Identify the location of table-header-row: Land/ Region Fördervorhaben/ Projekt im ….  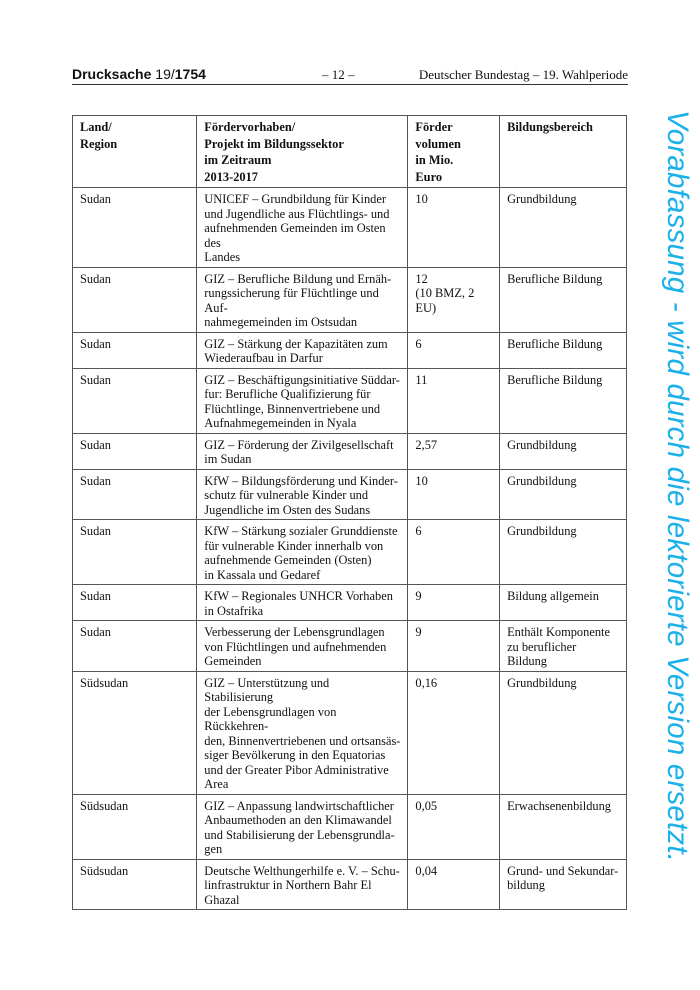
(349, 151).